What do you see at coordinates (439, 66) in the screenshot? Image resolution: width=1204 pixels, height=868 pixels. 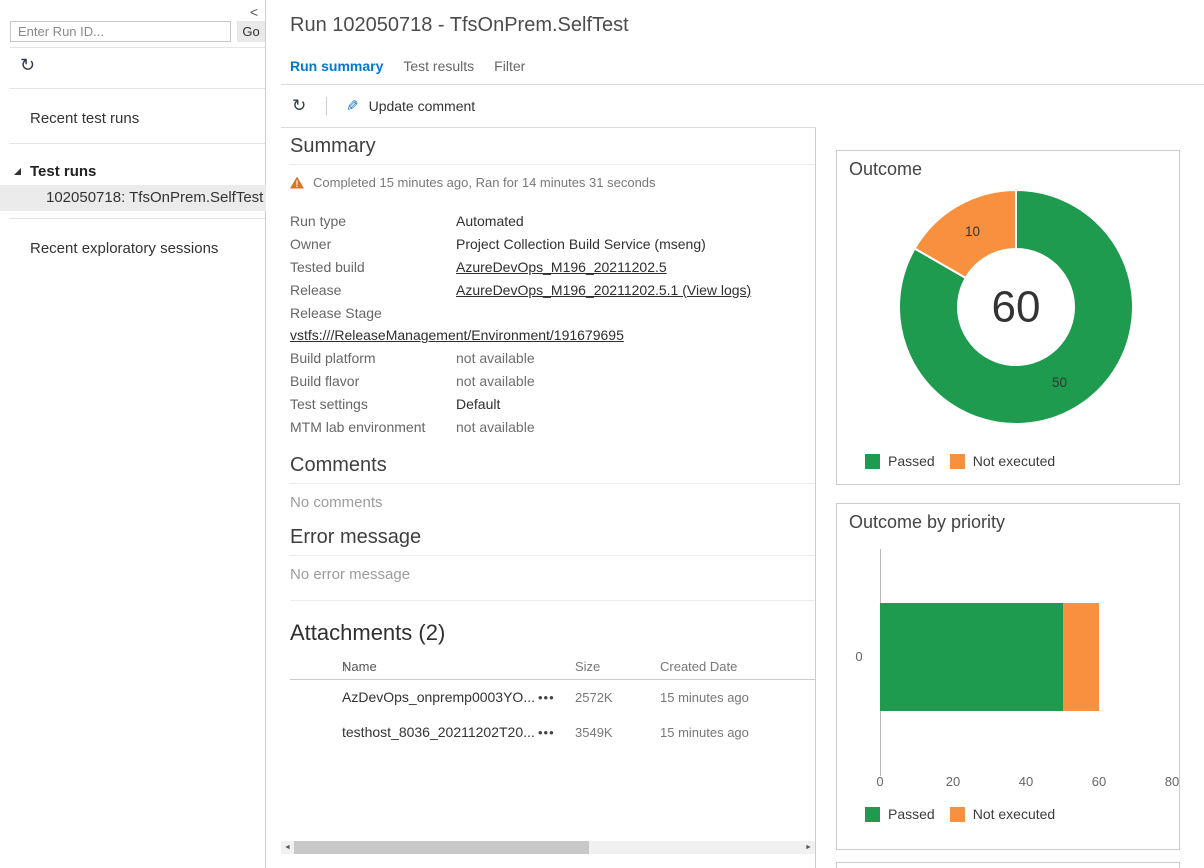 I see `tab-test-results: Test results` at bounding box center [439, 66].